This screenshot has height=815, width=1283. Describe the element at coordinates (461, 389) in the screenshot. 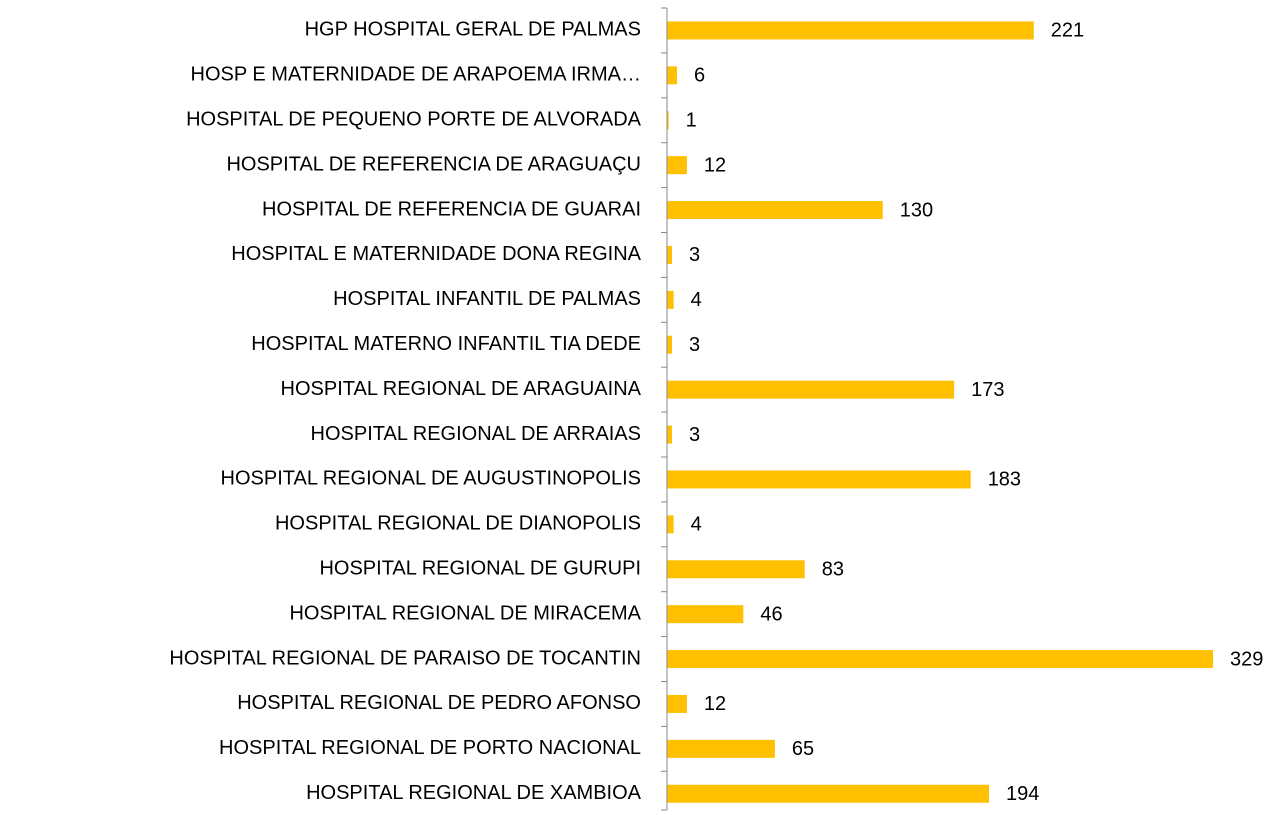

I see `y-tick-label: HOSPITAL REGIONAL DE ARAGUAINA` at that location.